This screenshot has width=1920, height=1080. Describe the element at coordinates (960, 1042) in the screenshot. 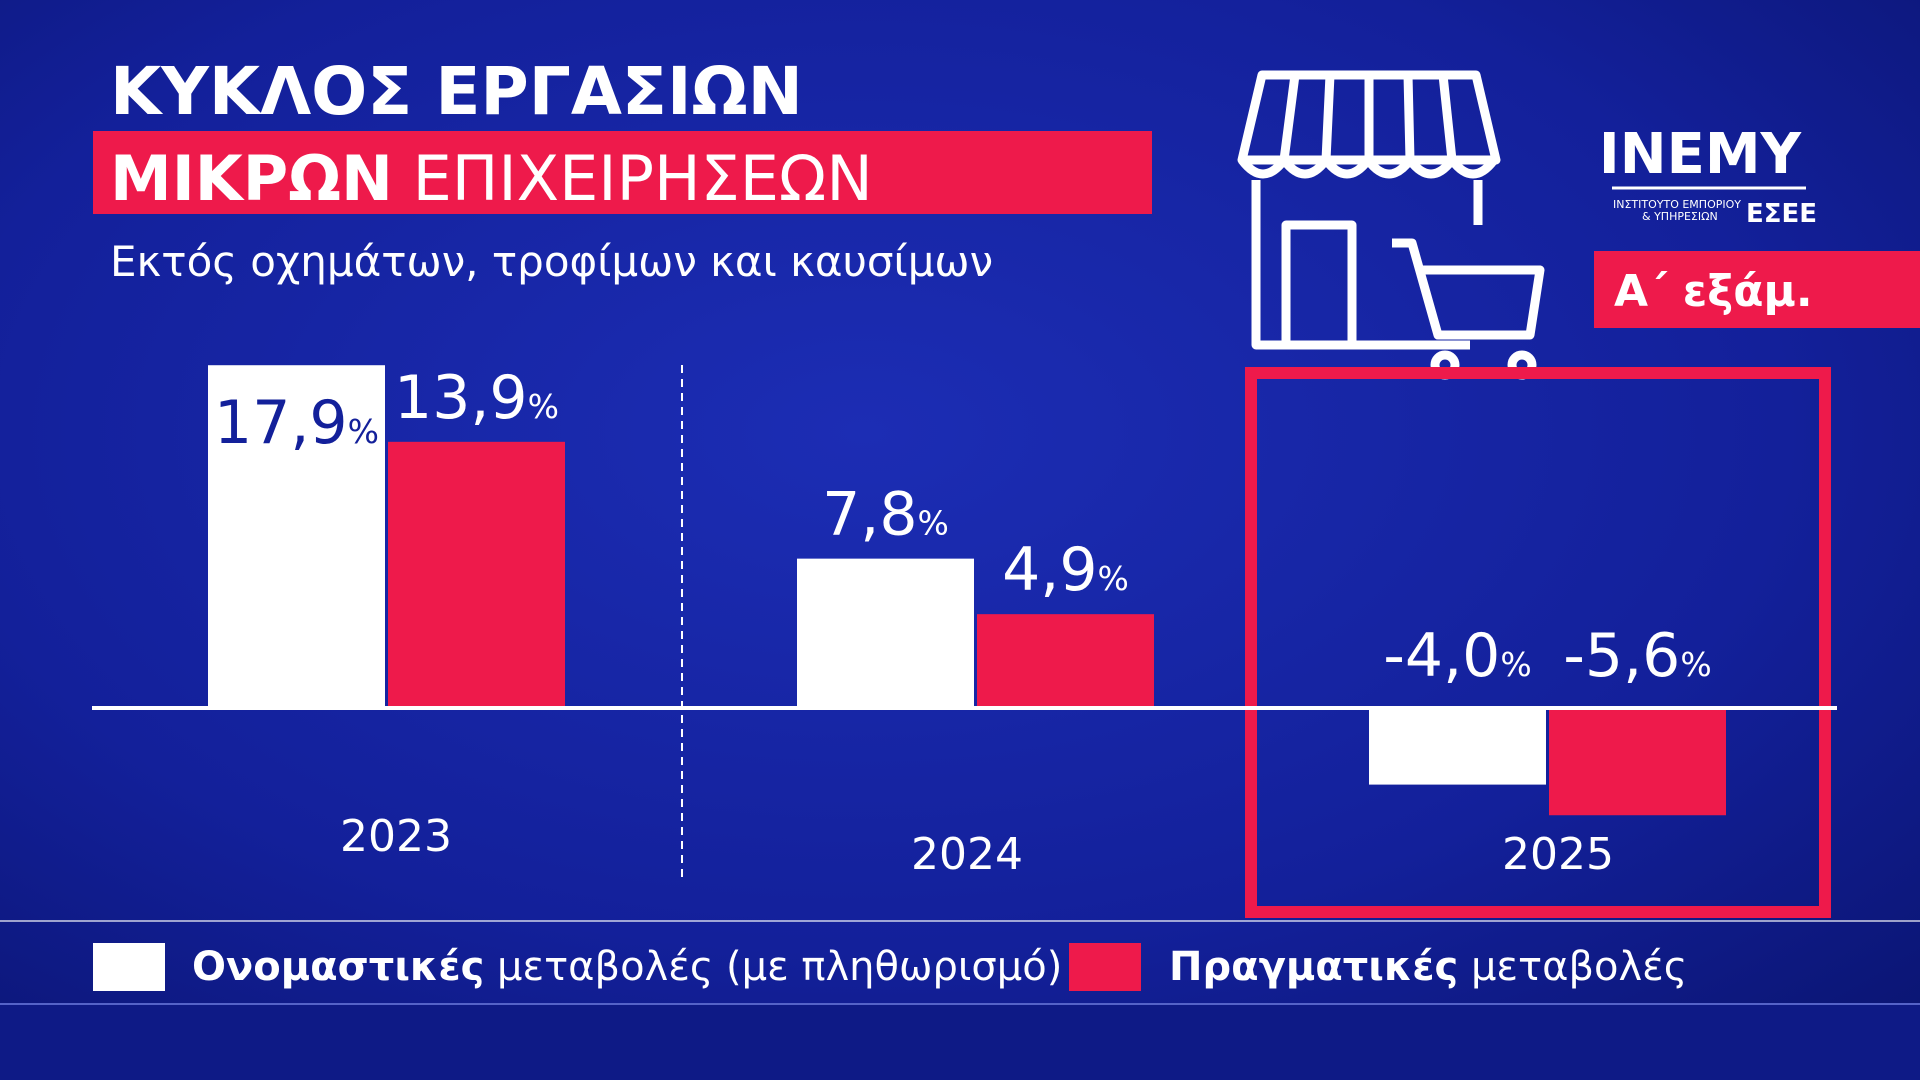

I see `footer-band` at that location.